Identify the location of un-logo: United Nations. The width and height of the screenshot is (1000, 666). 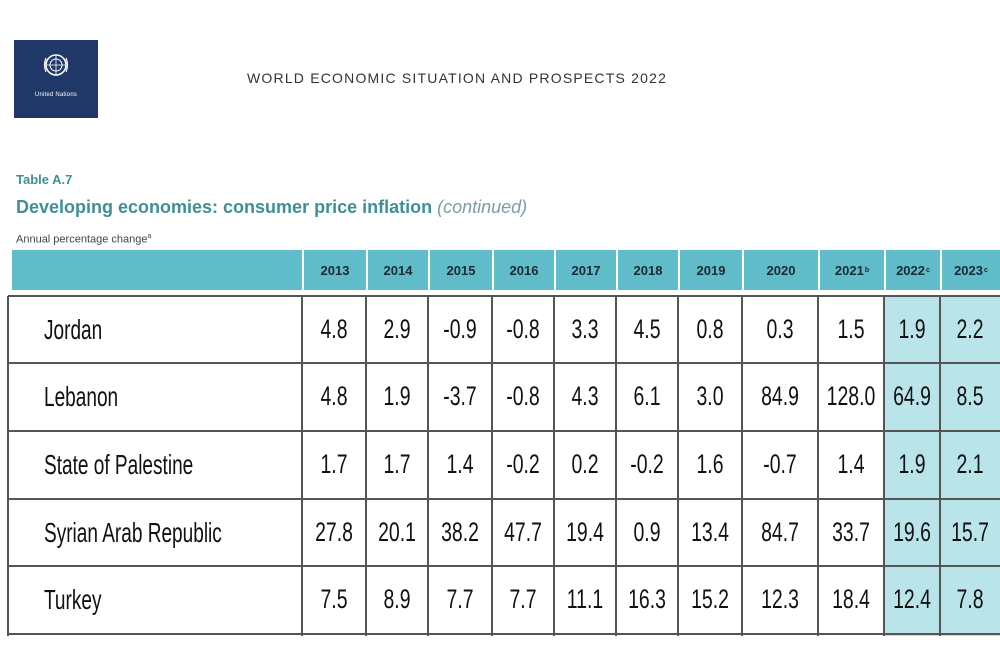
(56, 79).